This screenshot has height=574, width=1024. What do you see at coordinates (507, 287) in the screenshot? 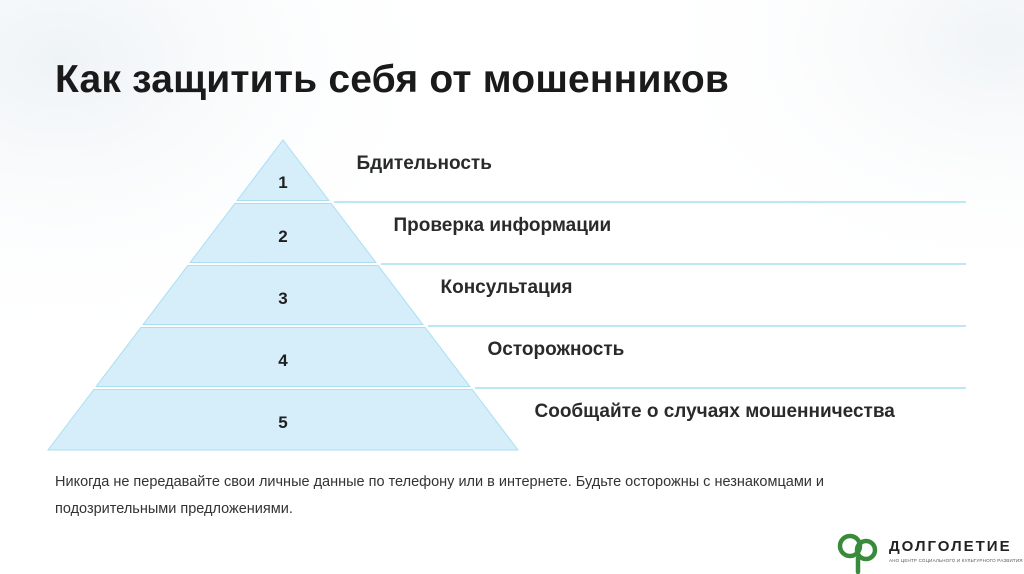
I see `pyramid-level-label: Консультация` at bounding box center [507, 287].